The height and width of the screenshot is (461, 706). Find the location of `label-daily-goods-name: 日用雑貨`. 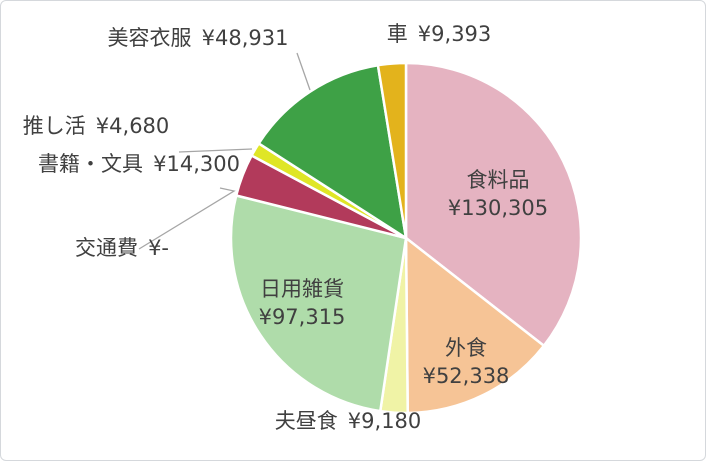

label-daily-goods-name: 日用雑貨 is located at coordinates (302, 289).